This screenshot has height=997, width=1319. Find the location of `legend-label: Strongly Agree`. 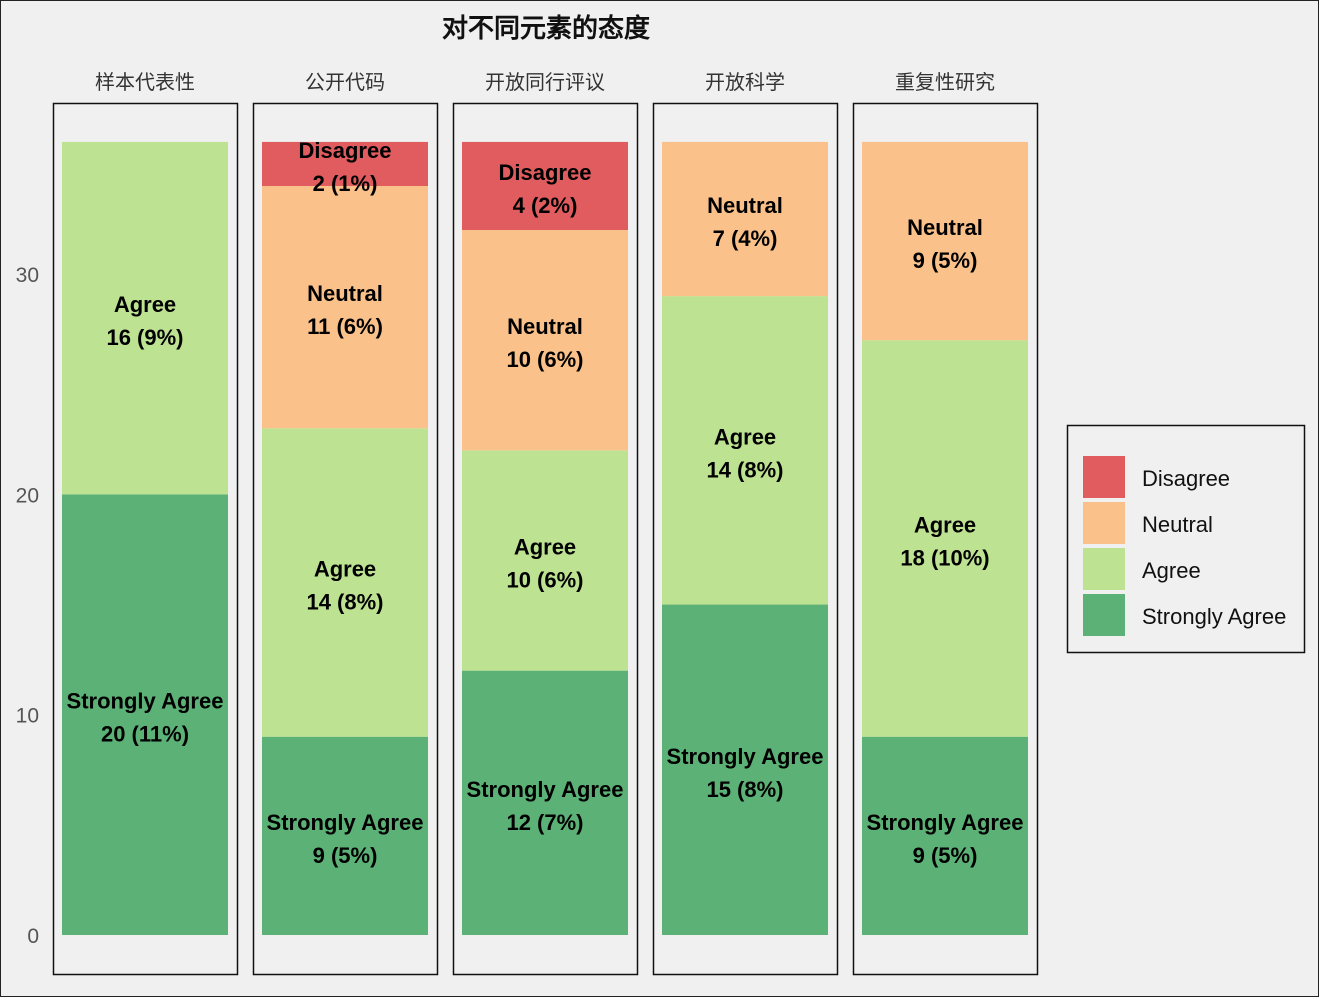

legend-label: Strongly Agree is located at coordinates (1214, 616).